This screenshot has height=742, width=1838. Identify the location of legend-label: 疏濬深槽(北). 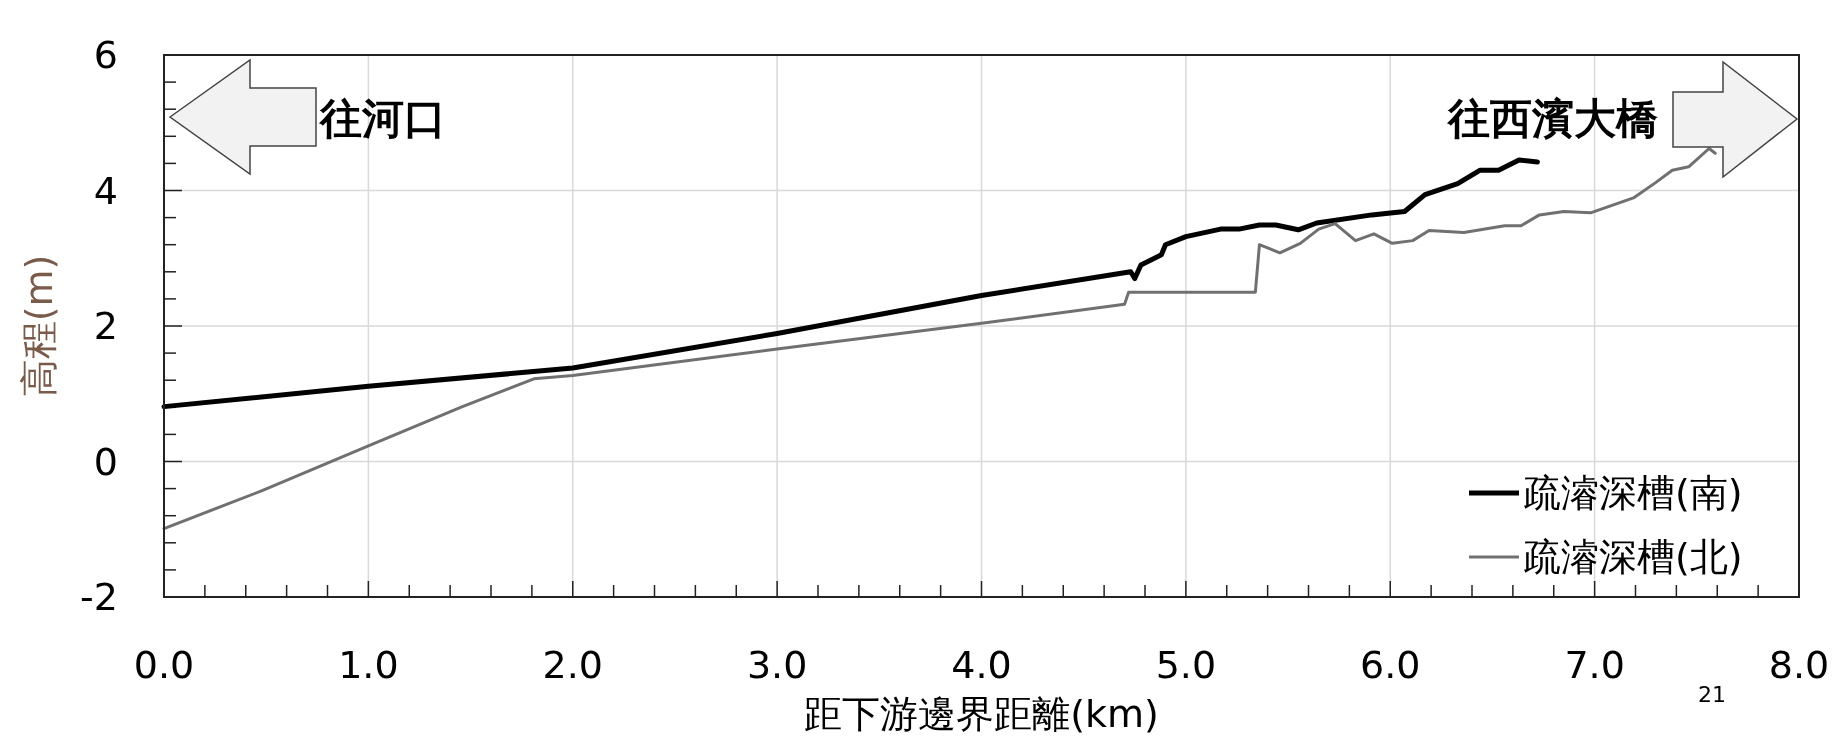
(1633, 557).